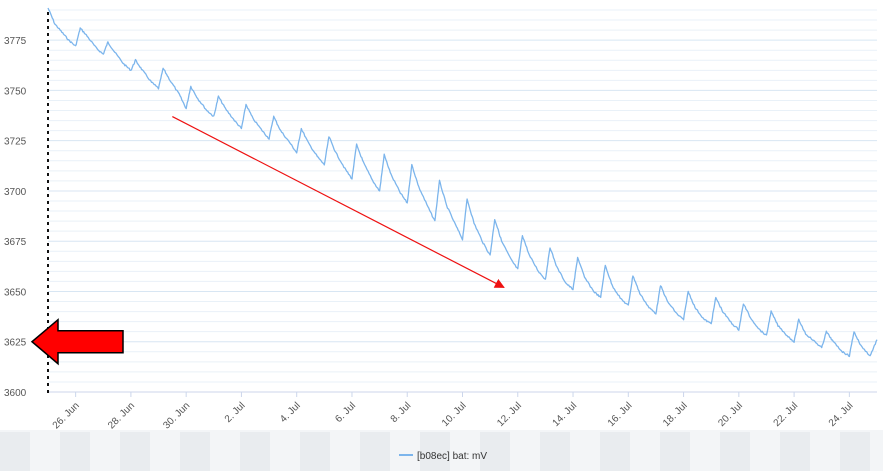  What do you see at coordinates (338, 202) in the screenshot?
I see `red-trend-arrow` at bounding box center [338, 202].